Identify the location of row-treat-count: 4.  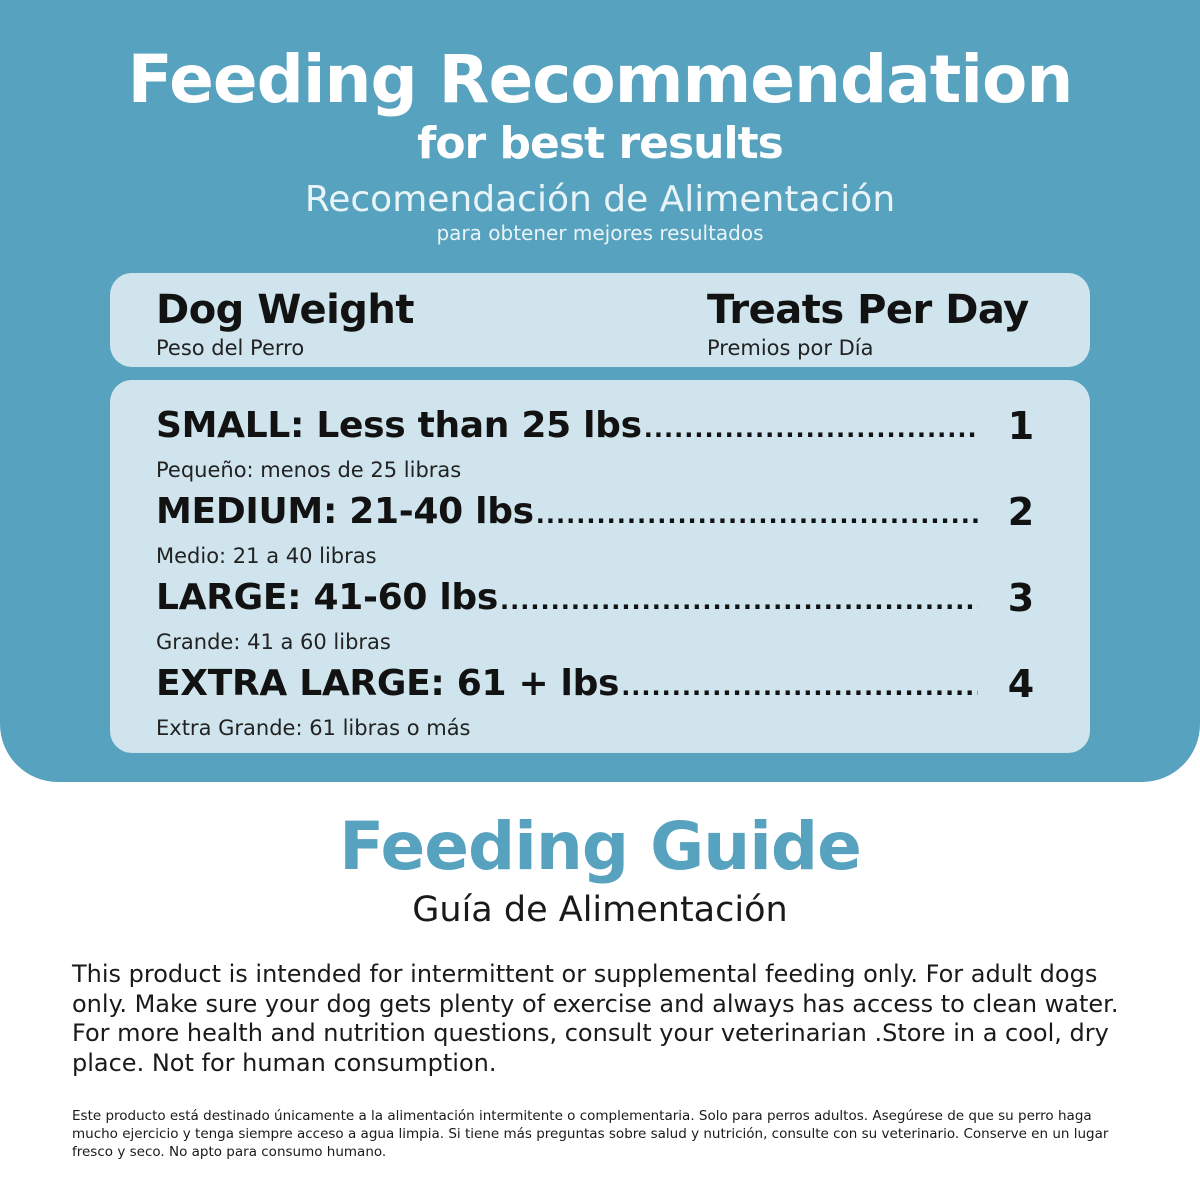
(1021, 684).